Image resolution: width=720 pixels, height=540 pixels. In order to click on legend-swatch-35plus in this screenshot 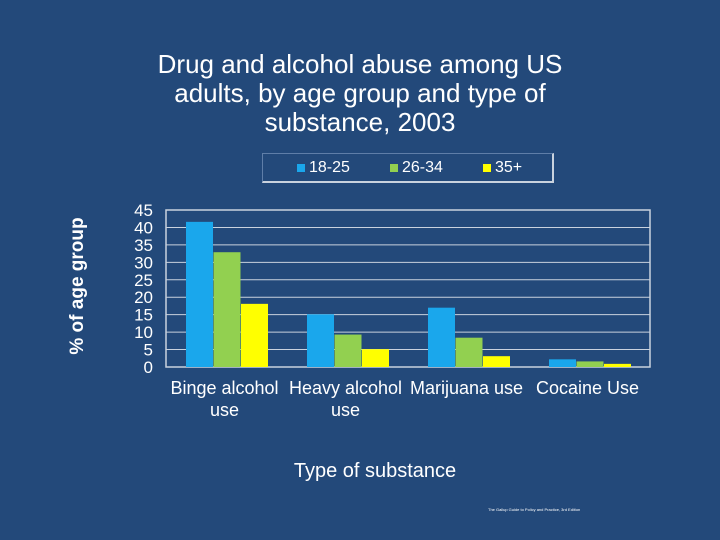, I will do `click(487, 168)`.